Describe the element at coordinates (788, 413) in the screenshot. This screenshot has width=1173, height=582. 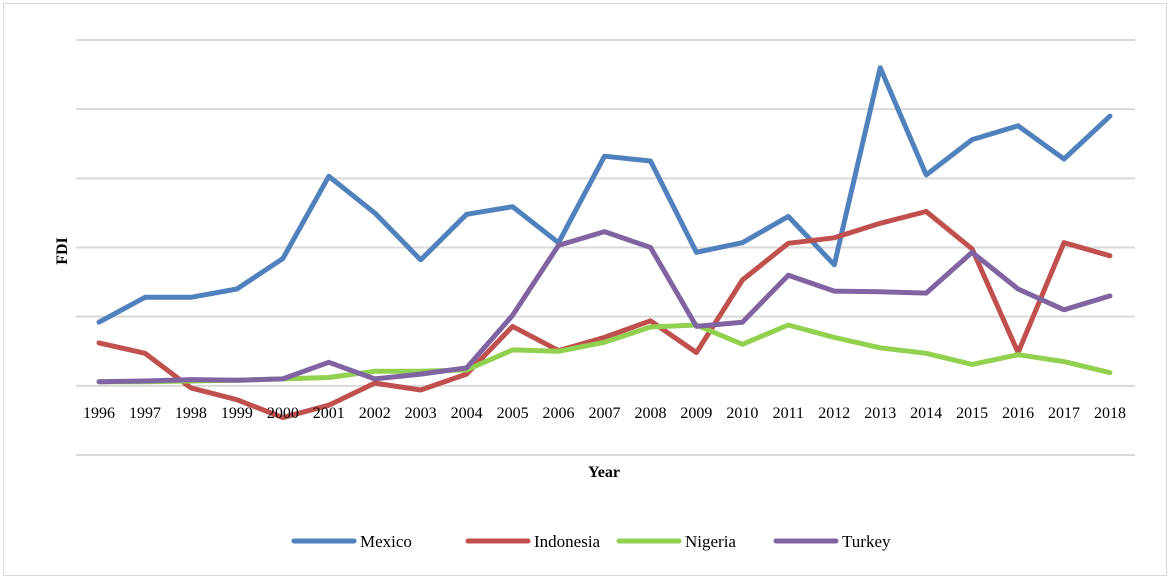
I see `x-tick-label: 2011` at that location.